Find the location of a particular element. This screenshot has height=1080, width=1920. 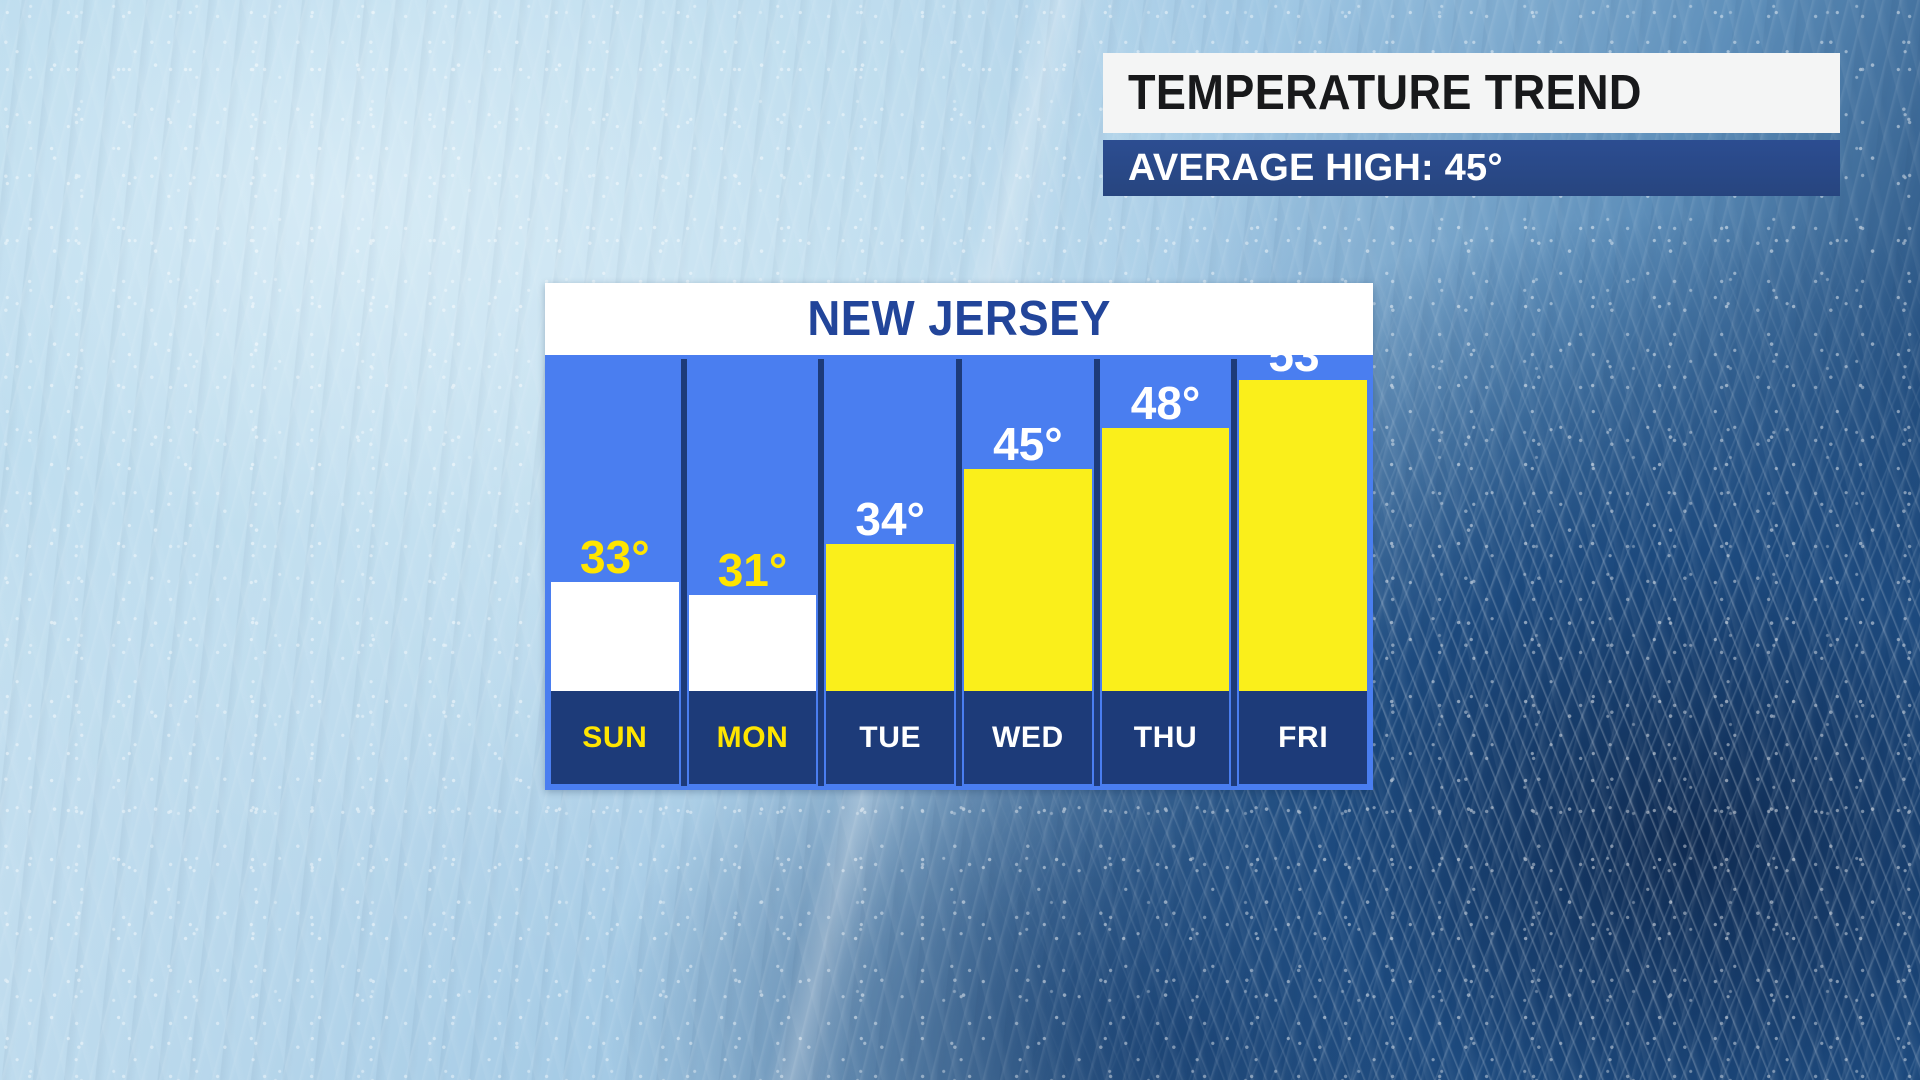

day-label-thu: THU is located at coordinates (1165, 737).